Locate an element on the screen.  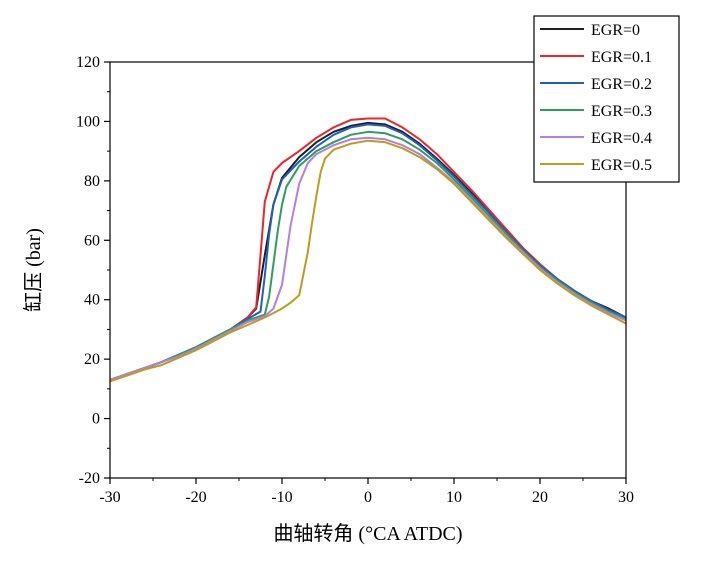
legend: EGR=0 EGR=0.1 EGR=0.2 EGR=0.3 EGR=0.4 EGR=0.5 is located at coordinates (606, 99).